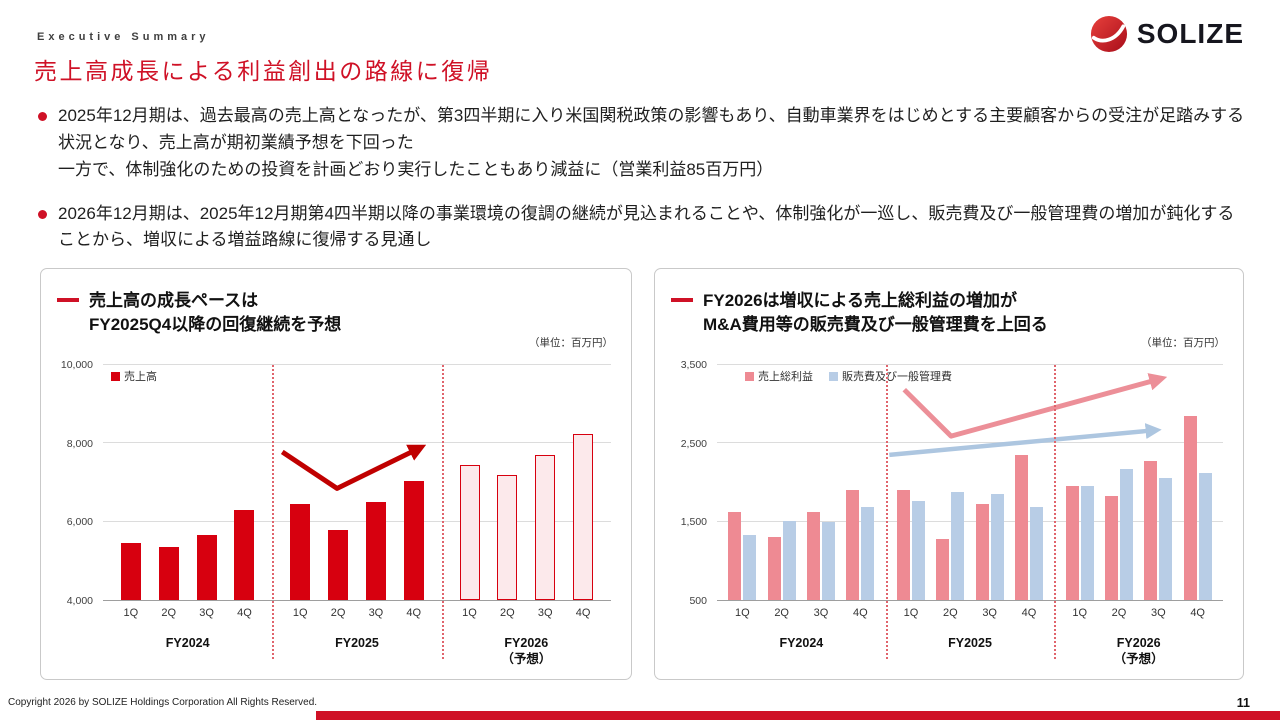 The height and width of the screenshot is (720, 1280). I want to click on fiscal-year-label: FY2025, so click(357, 643).